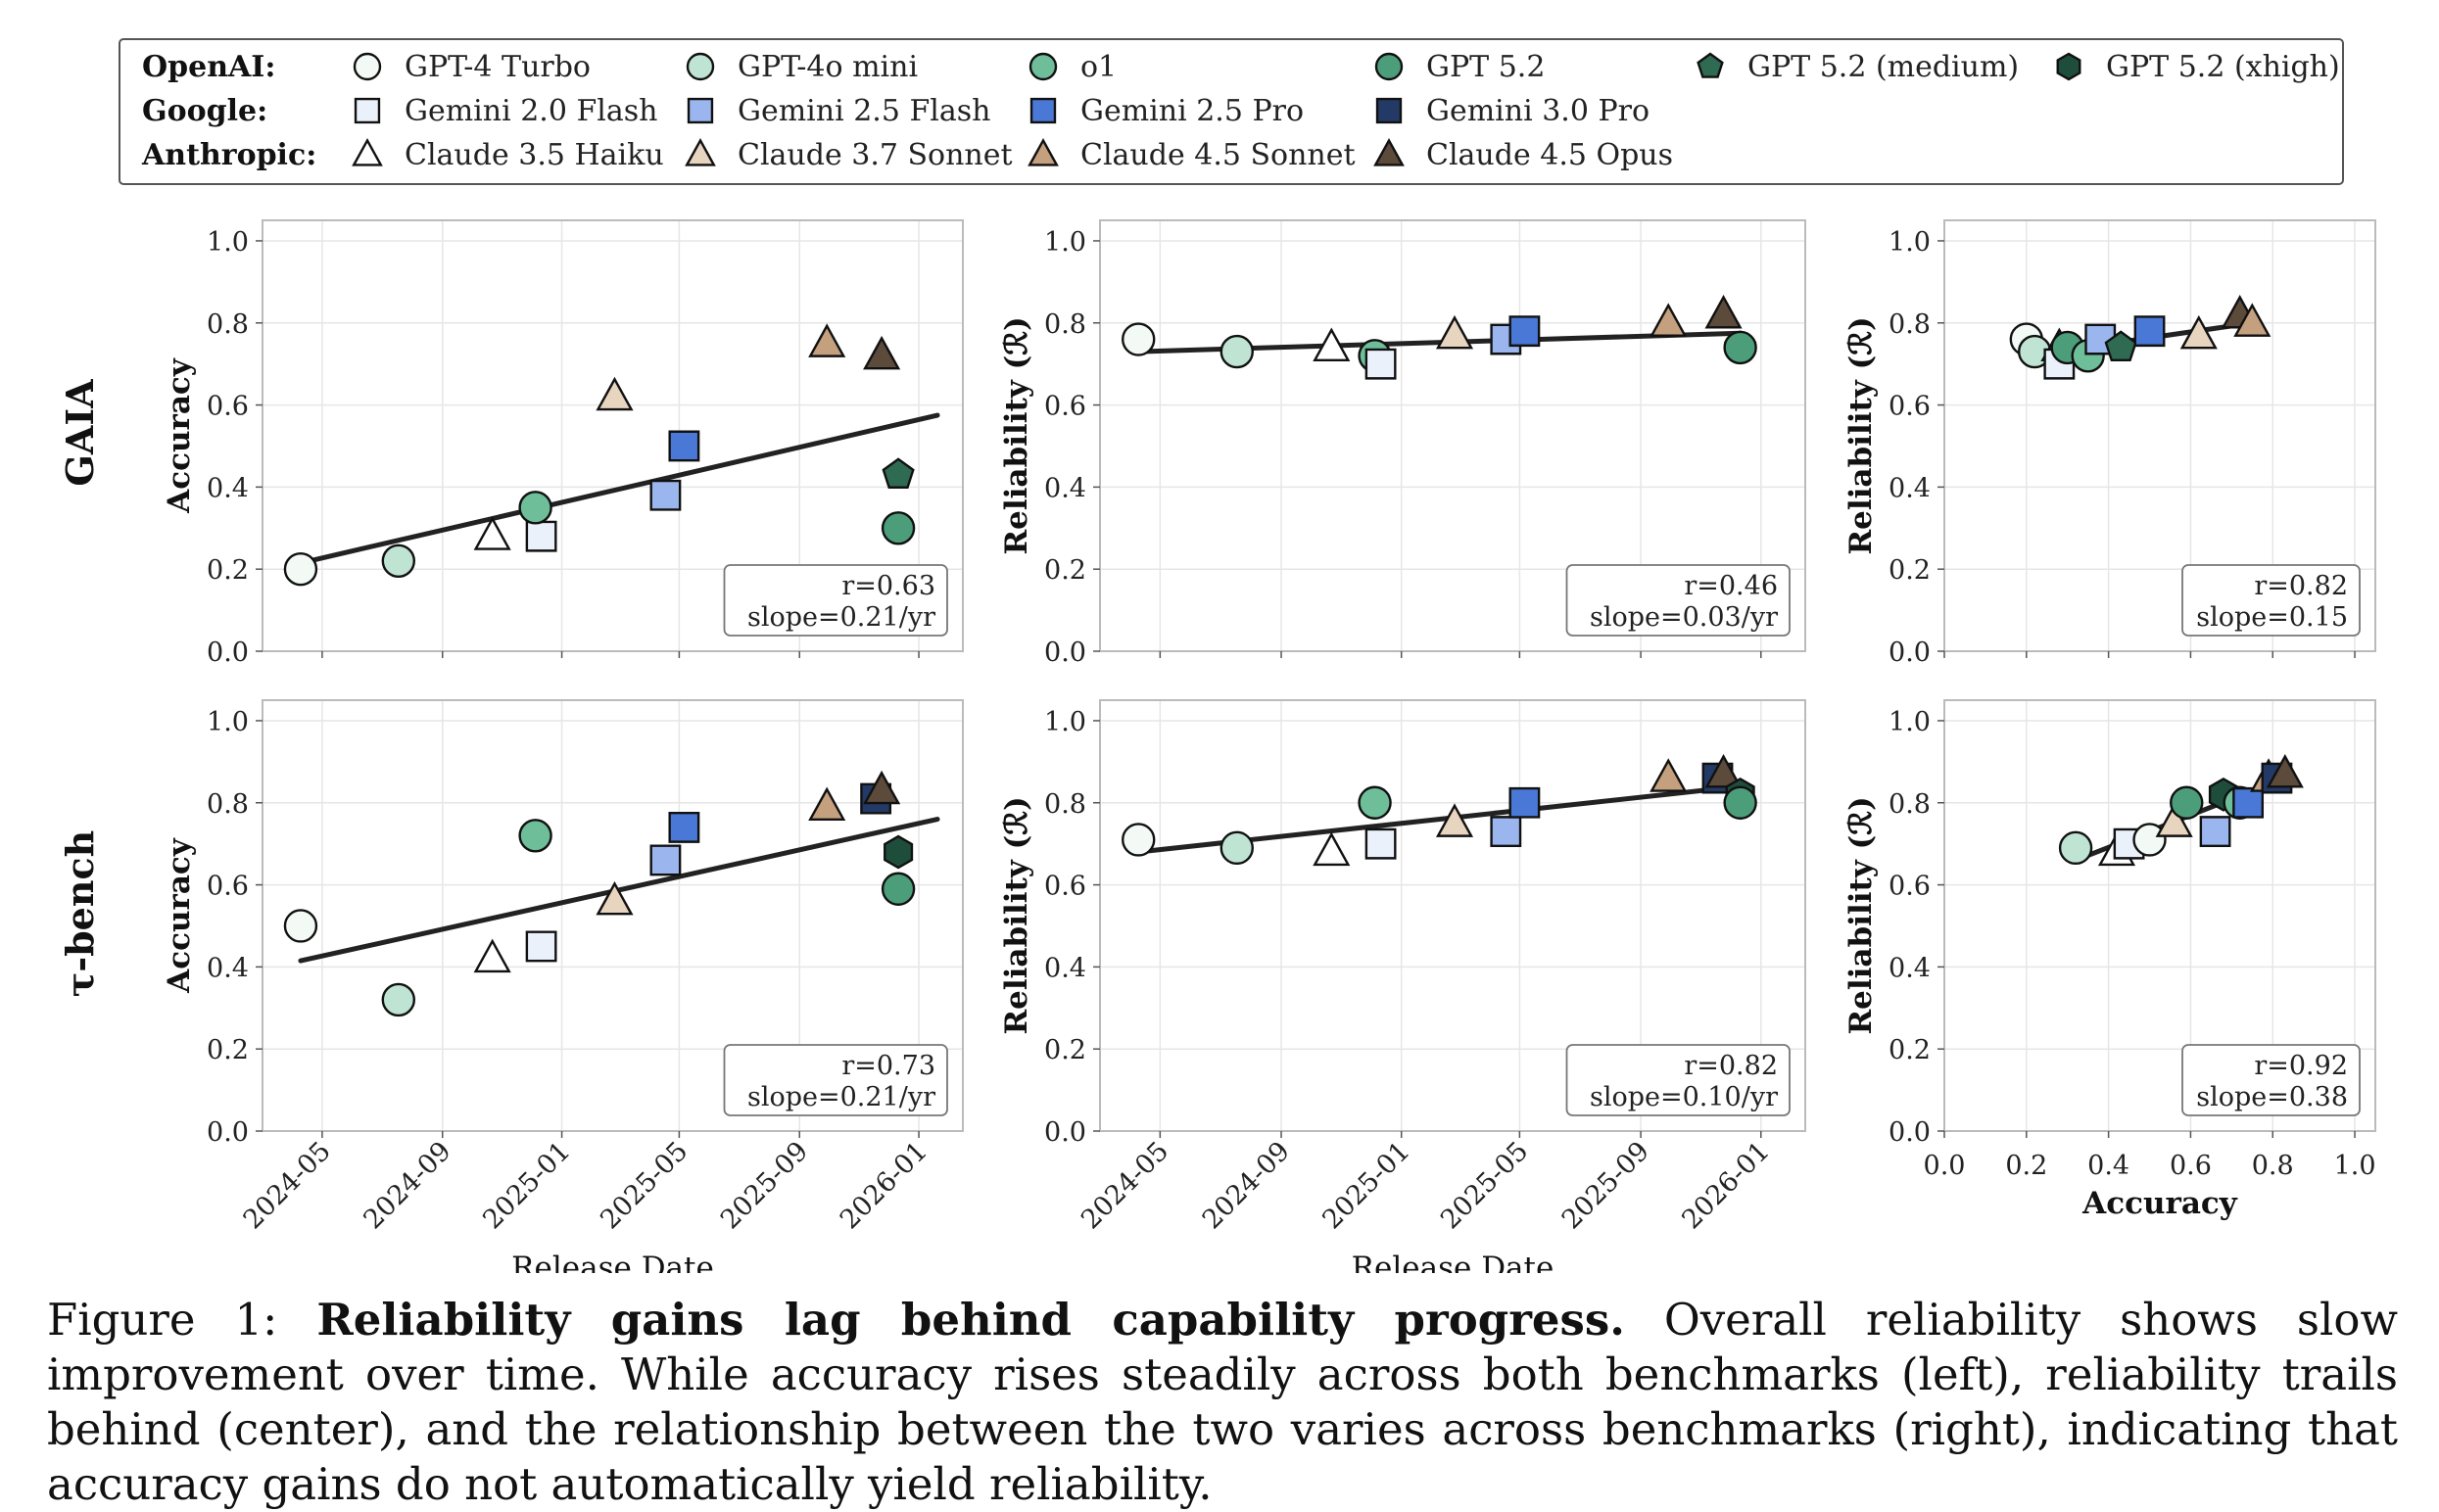 Image resolution: width=2439 pixels, height=1512 pixels. Describe the element at coordinates (1192, 111) in the screenshot. I see `legend-label-gemini-2-5-pro: Gemini 2.5 Pro` at that location.